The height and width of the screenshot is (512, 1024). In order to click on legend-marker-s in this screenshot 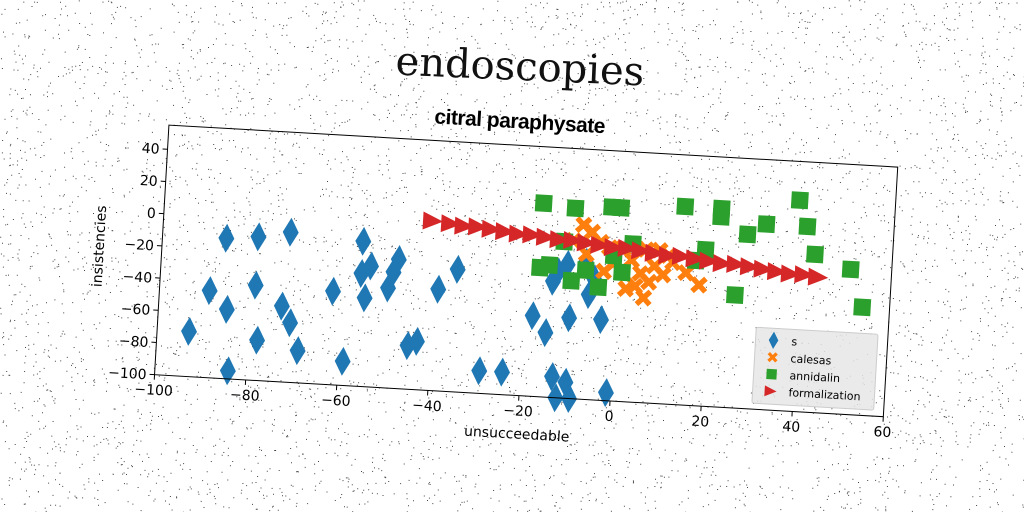, I will do `click(773, 340)`.